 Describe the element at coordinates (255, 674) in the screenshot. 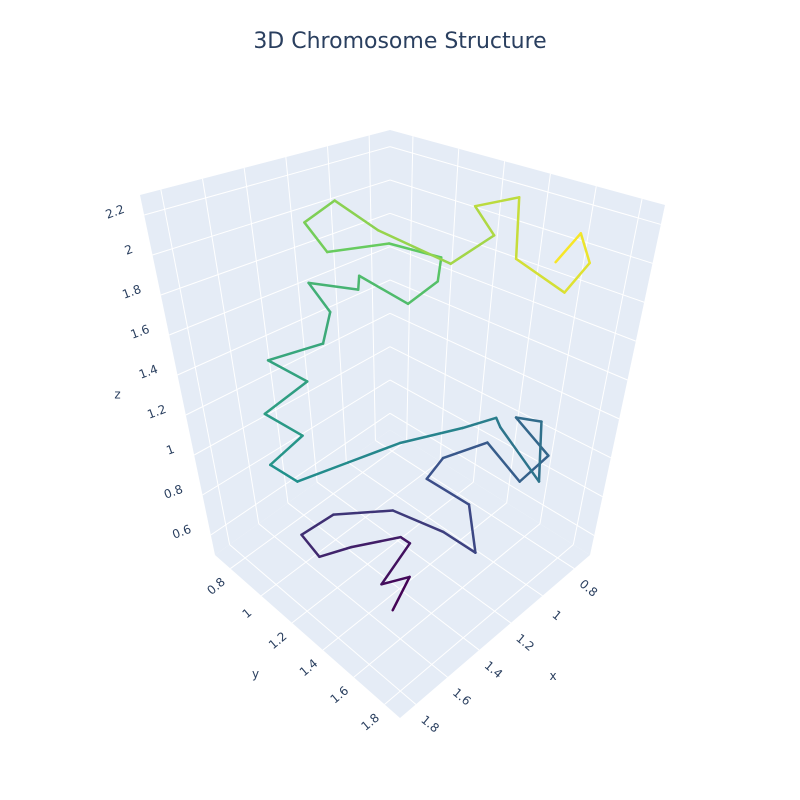

I see `y-axis-title: y` at that location.